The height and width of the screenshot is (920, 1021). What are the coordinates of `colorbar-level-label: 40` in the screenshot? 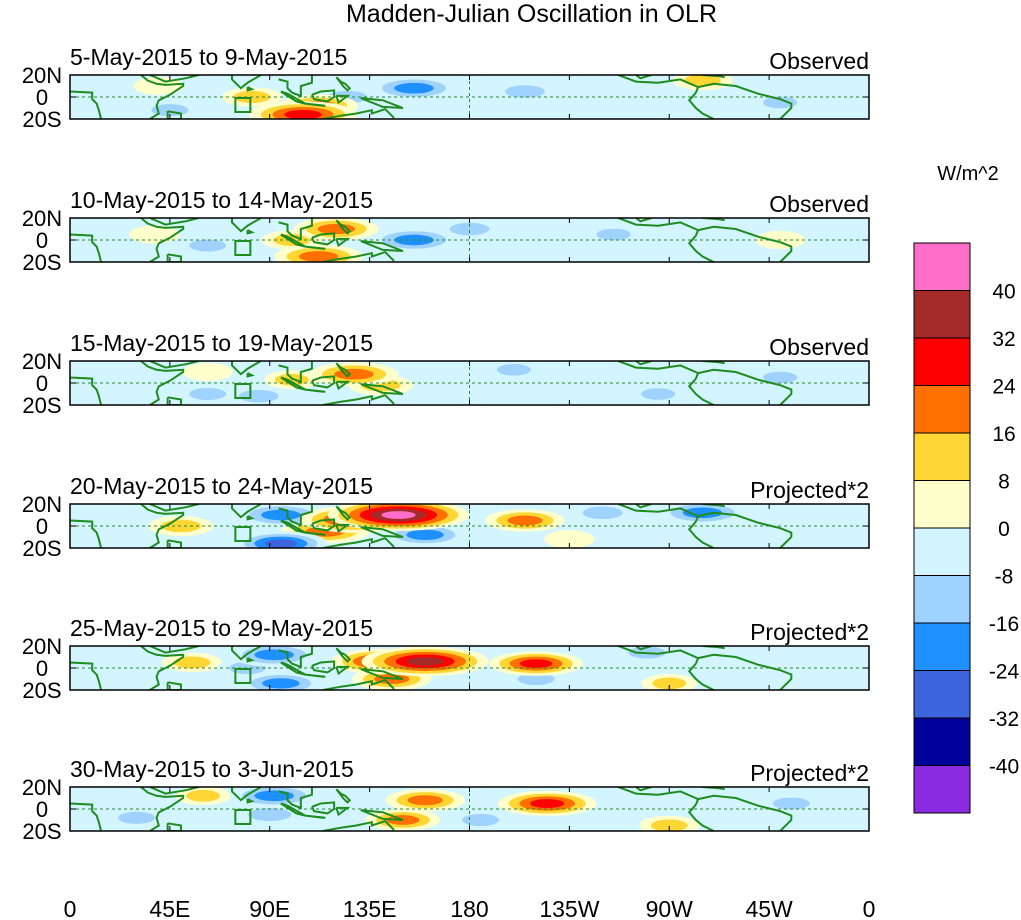 It's located at (1003, 292).